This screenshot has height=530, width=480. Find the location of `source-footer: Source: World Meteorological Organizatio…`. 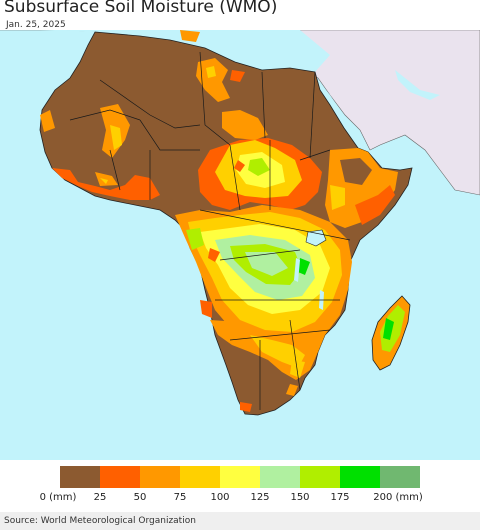

source-footer: Source: World Meteorological Organizatio… is located at coordinates (240, 521).